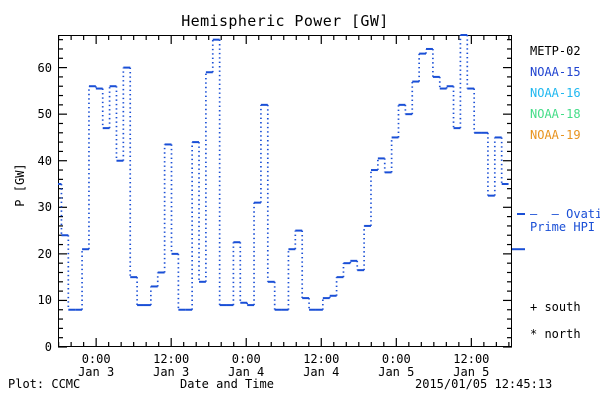 The width and height of the screenshot is (600, 400). I want to click on plot-credit: Plot: CCMC, so click(44, 384).